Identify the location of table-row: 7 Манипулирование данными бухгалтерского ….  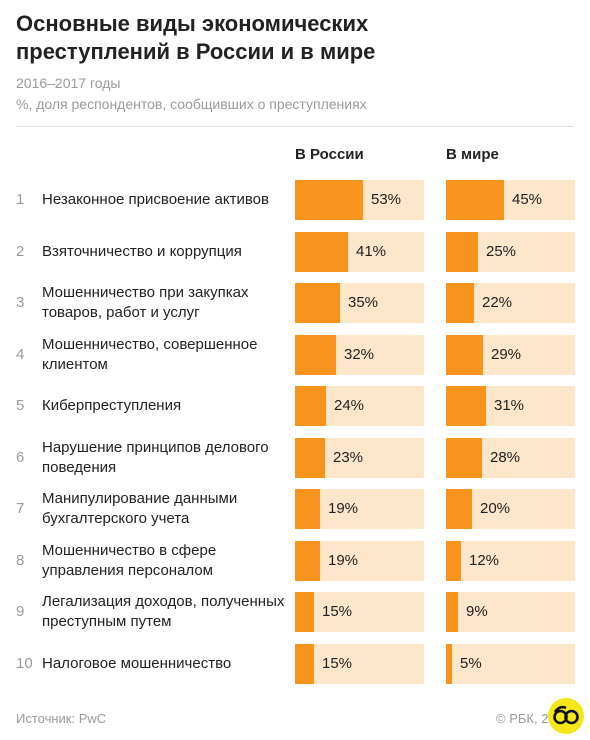
(295, 509).